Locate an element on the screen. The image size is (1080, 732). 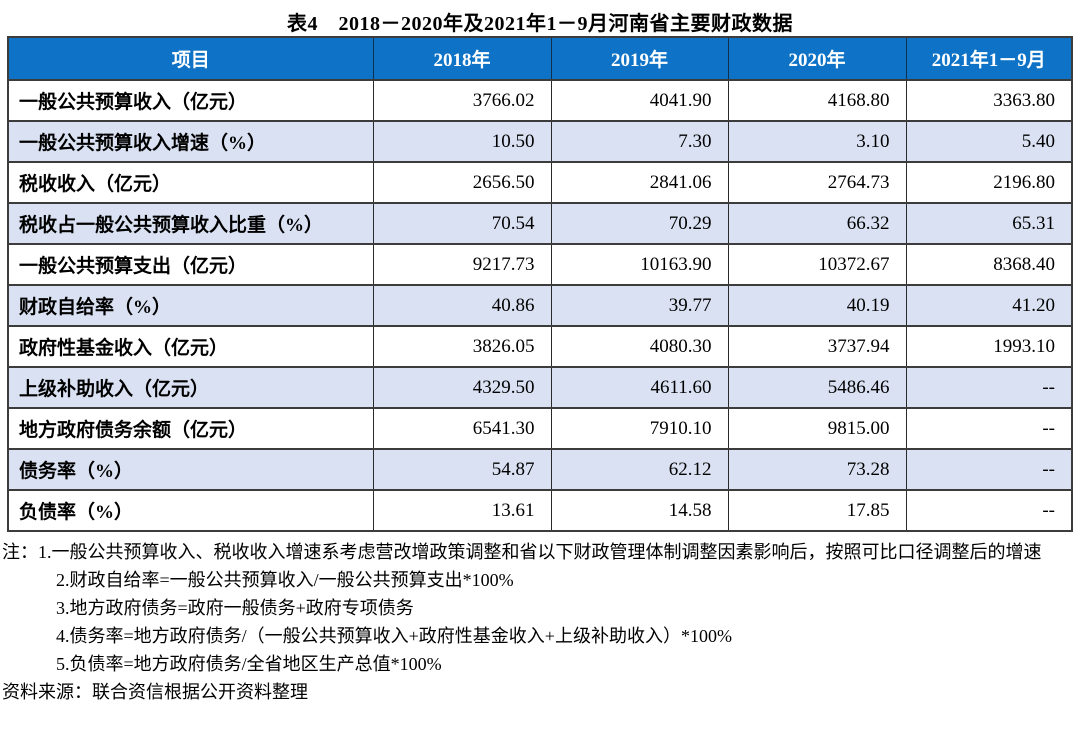
table-header-row: 项目 2018年 2019年 2020年 2021年1－9月 is located at coordinates (540, 58).